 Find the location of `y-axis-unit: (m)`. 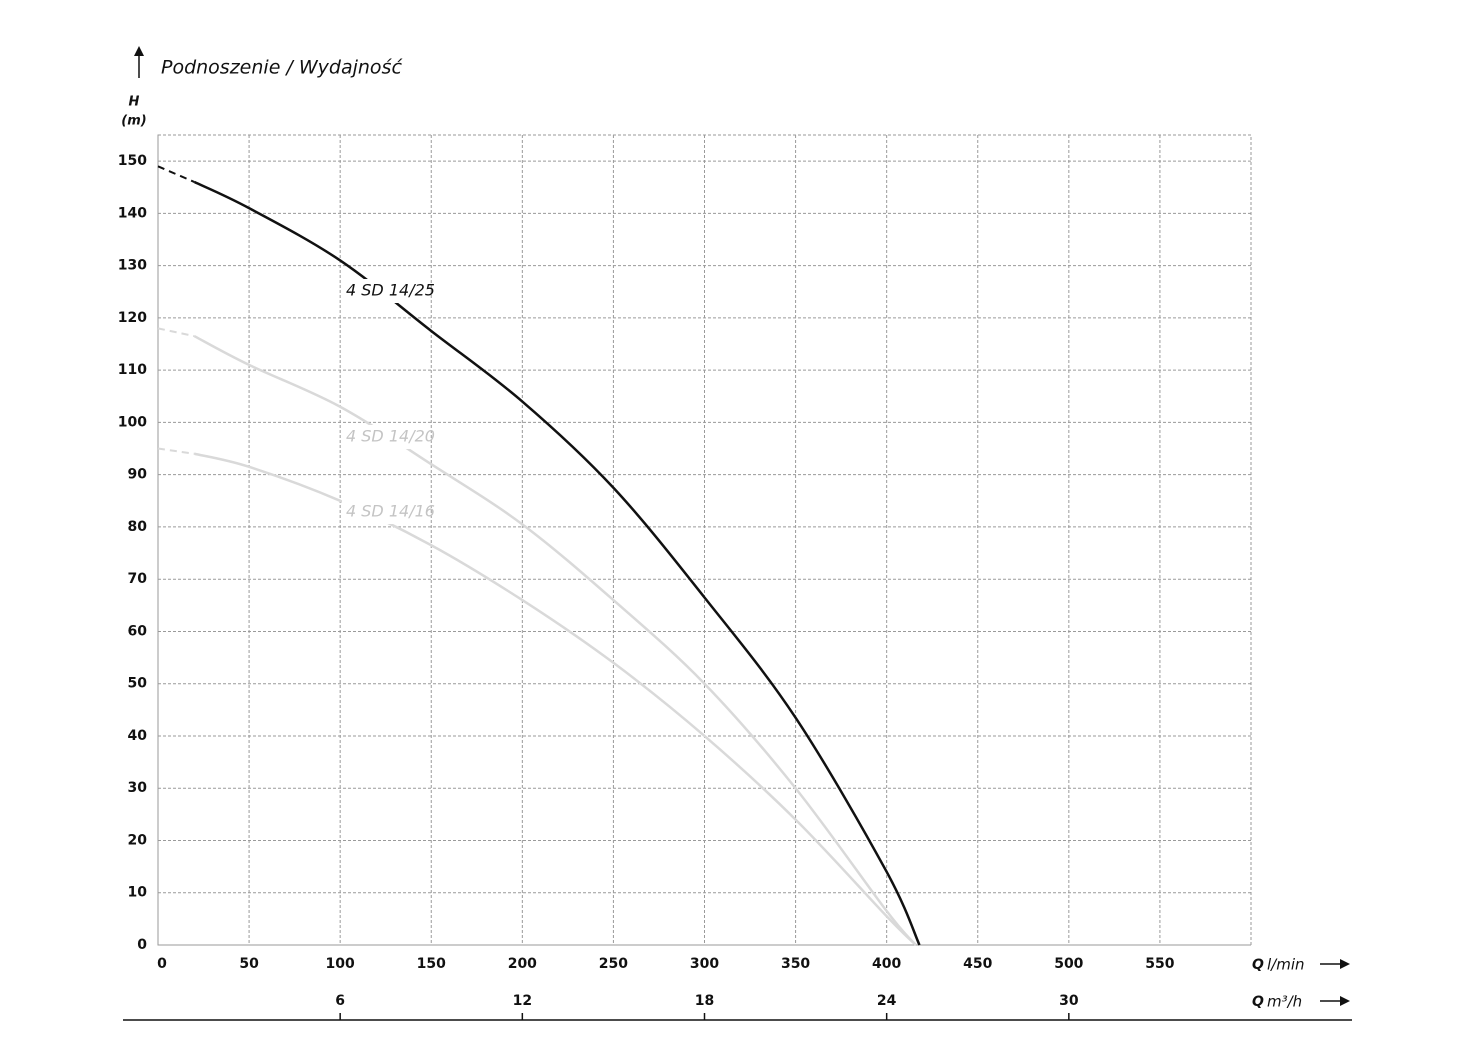

y-axis-unit: (m) is located at coordinates (133, 121).